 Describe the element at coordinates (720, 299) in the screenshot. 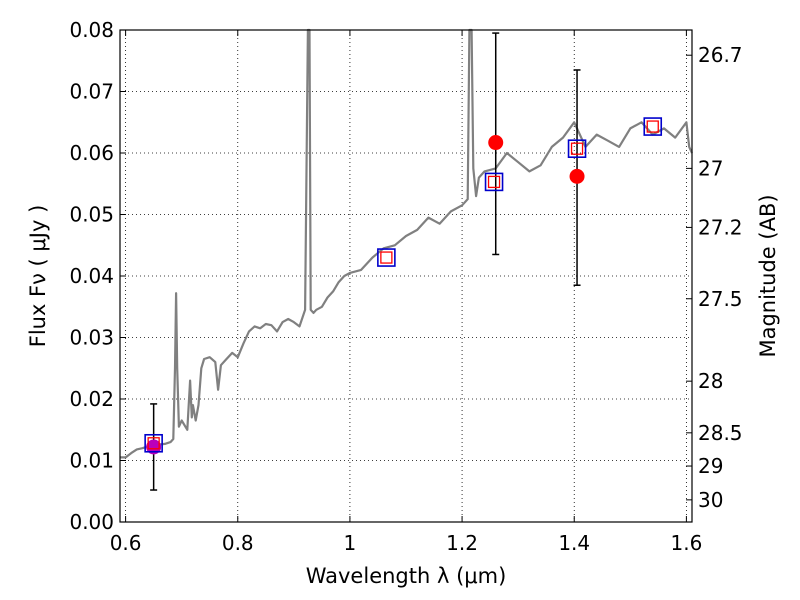

I see `mag-tick-label: 27.5` at that location.